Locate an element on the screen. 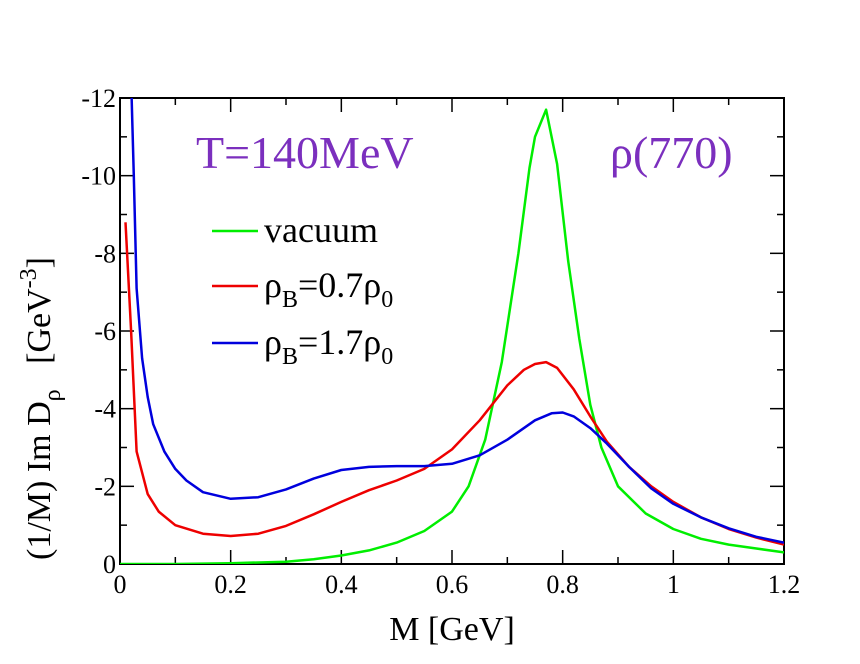  legend-label-vacuum: vacuum is located at coordinates (321, 230).